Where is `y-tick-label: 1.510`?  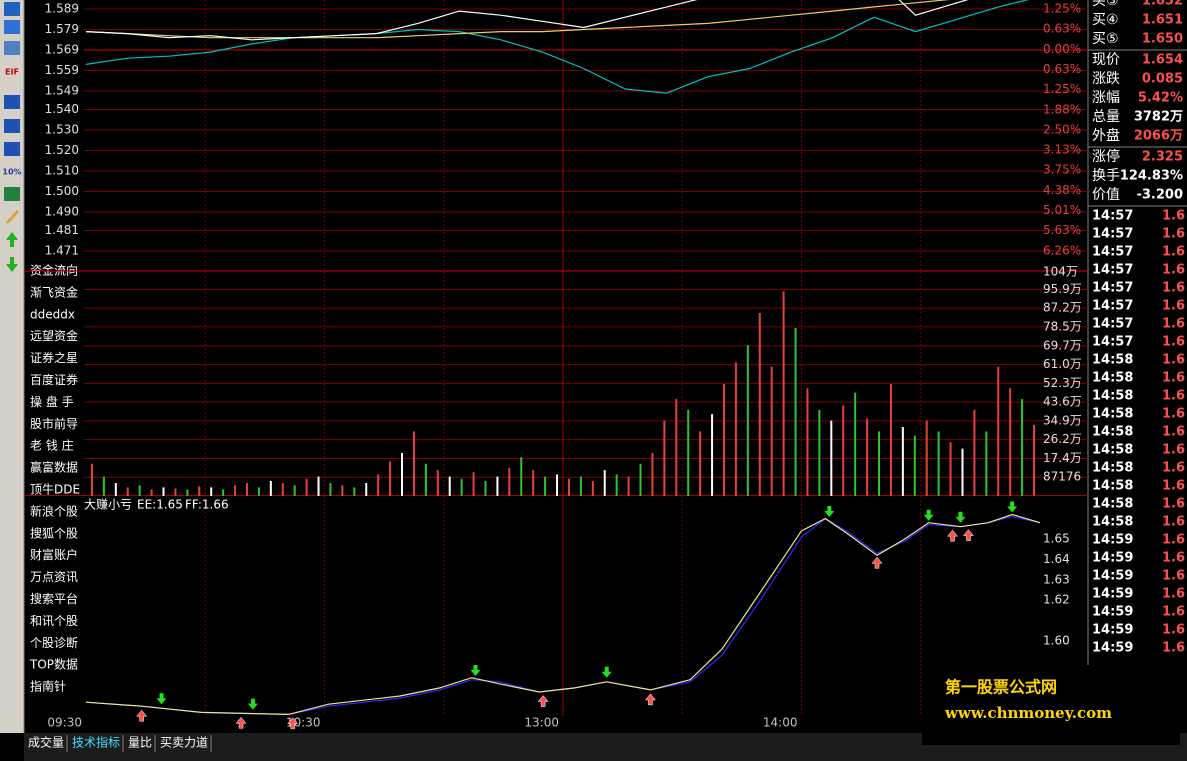
y-tick-label: 1.510 is located at coordinates (62, 171).